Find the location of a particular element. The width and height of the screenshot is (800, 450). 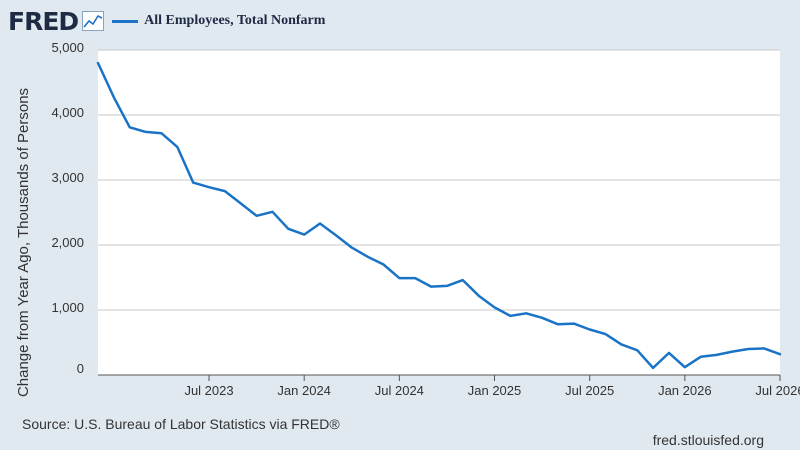

x-tick-label: Jul 2025 is located at coordinates (589, 390).